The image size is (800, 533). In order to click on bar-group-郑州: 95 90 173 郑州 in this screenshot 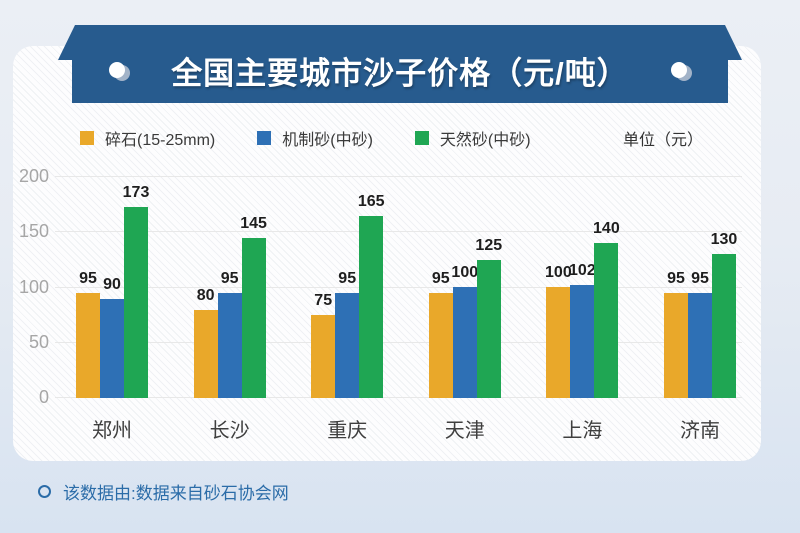, I will do `click(112, 313)`.